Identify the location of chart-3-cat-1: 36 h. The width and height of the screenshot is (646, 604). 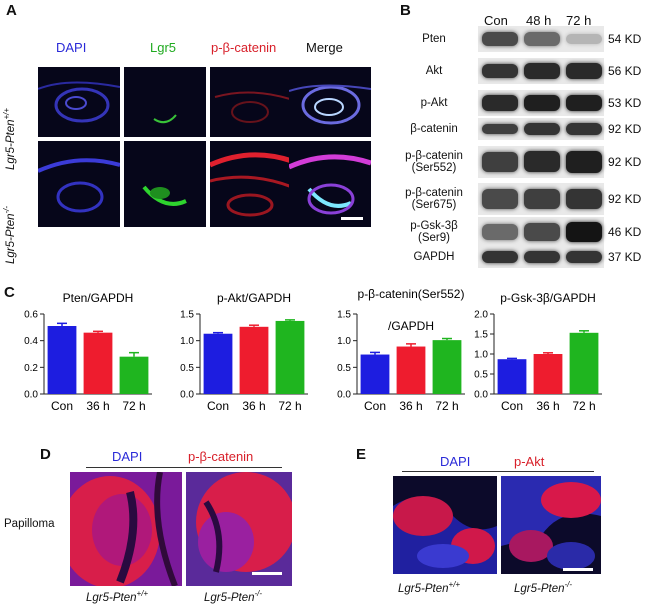
(547, 406).